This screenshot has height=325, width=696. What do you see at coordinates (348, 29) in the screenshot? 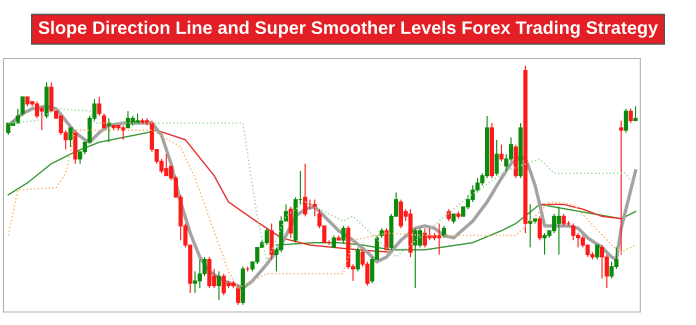
I see `chart-title: Slope Direction Line and Super Smoother Levels Forex Trading Strategy` at bounding box center [348, 29].